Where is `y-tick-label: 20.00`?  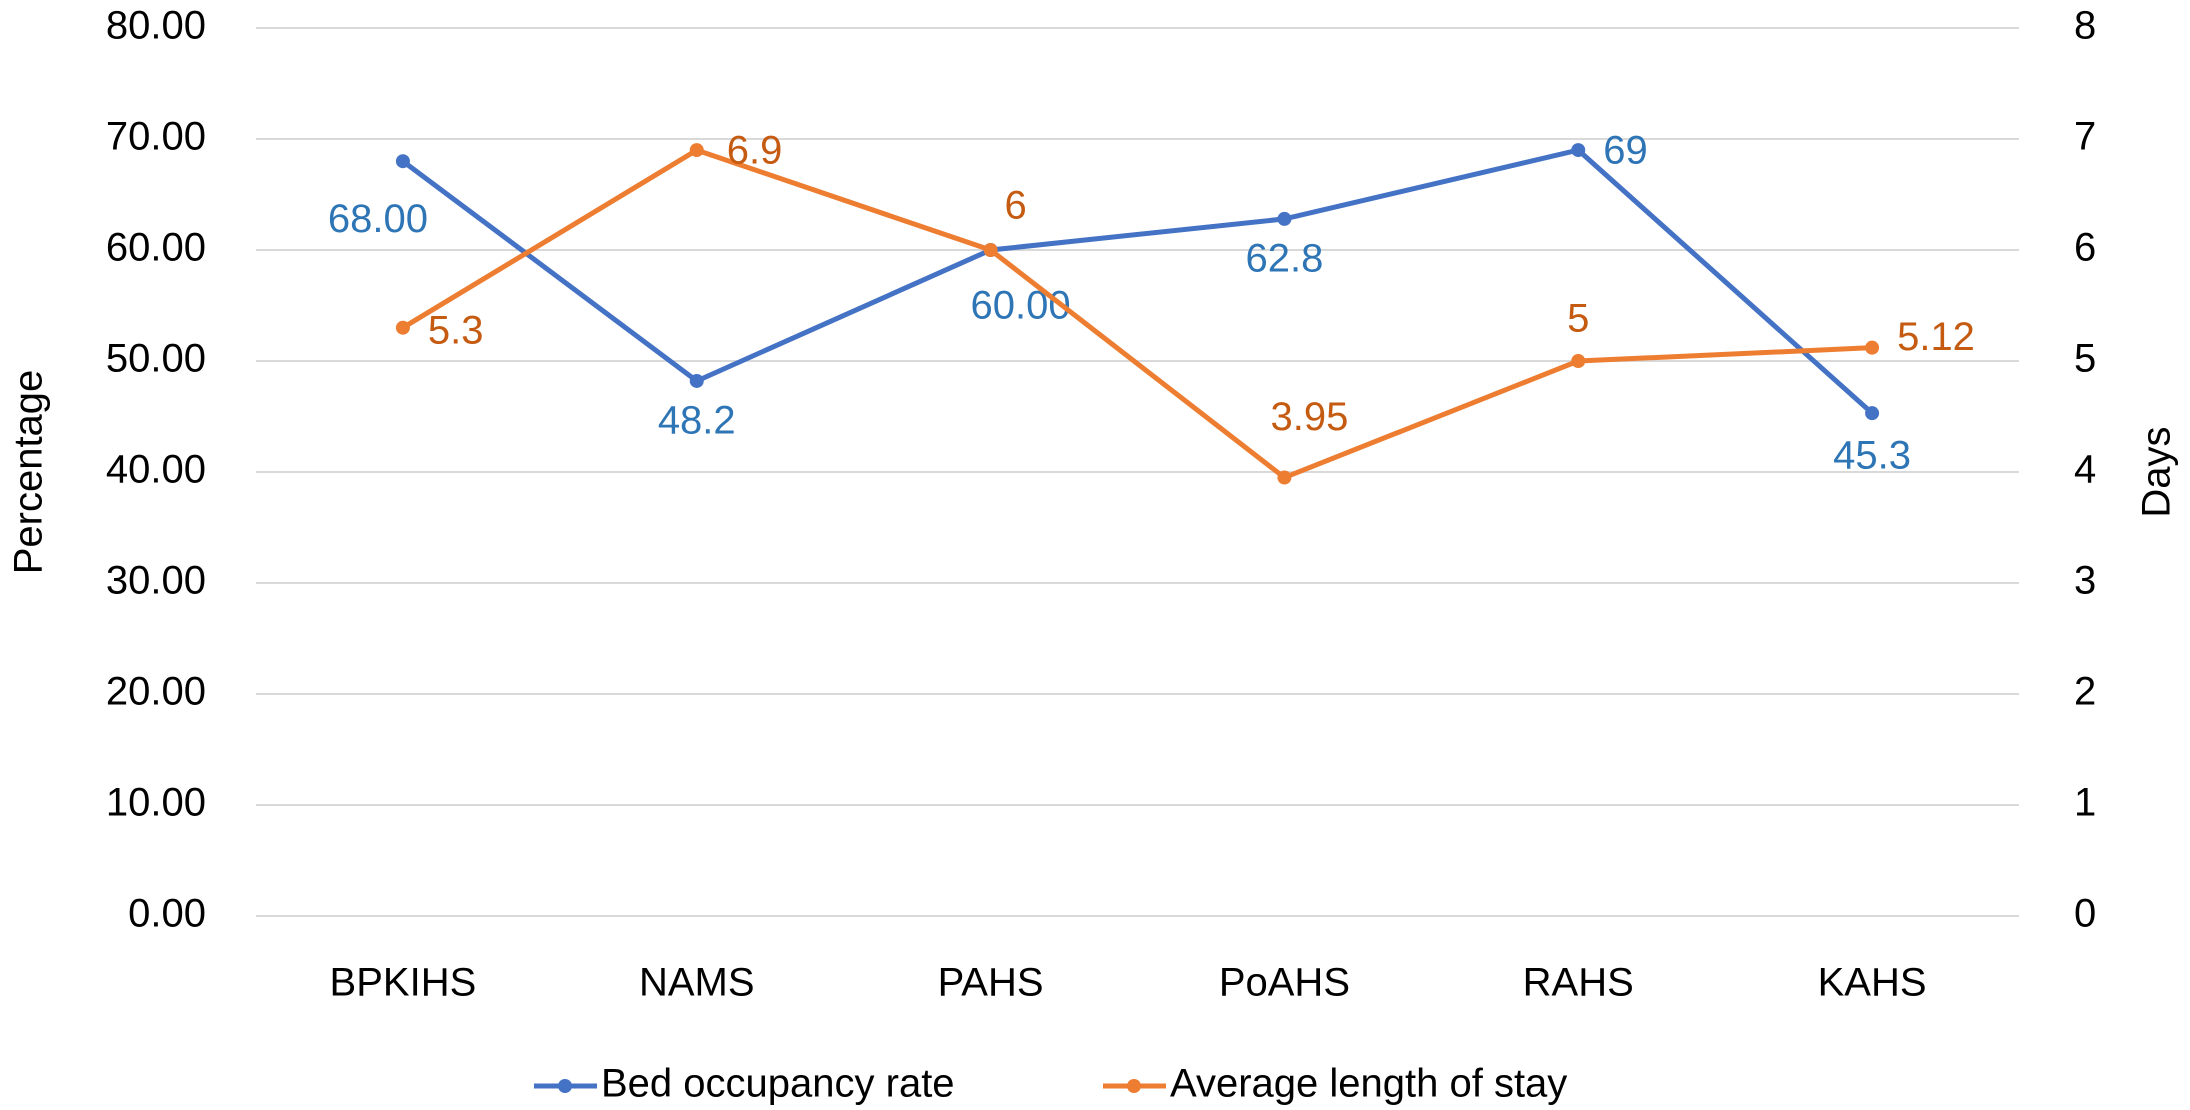
y-tick-label: 20.00 is located at coordinates (156, 692).